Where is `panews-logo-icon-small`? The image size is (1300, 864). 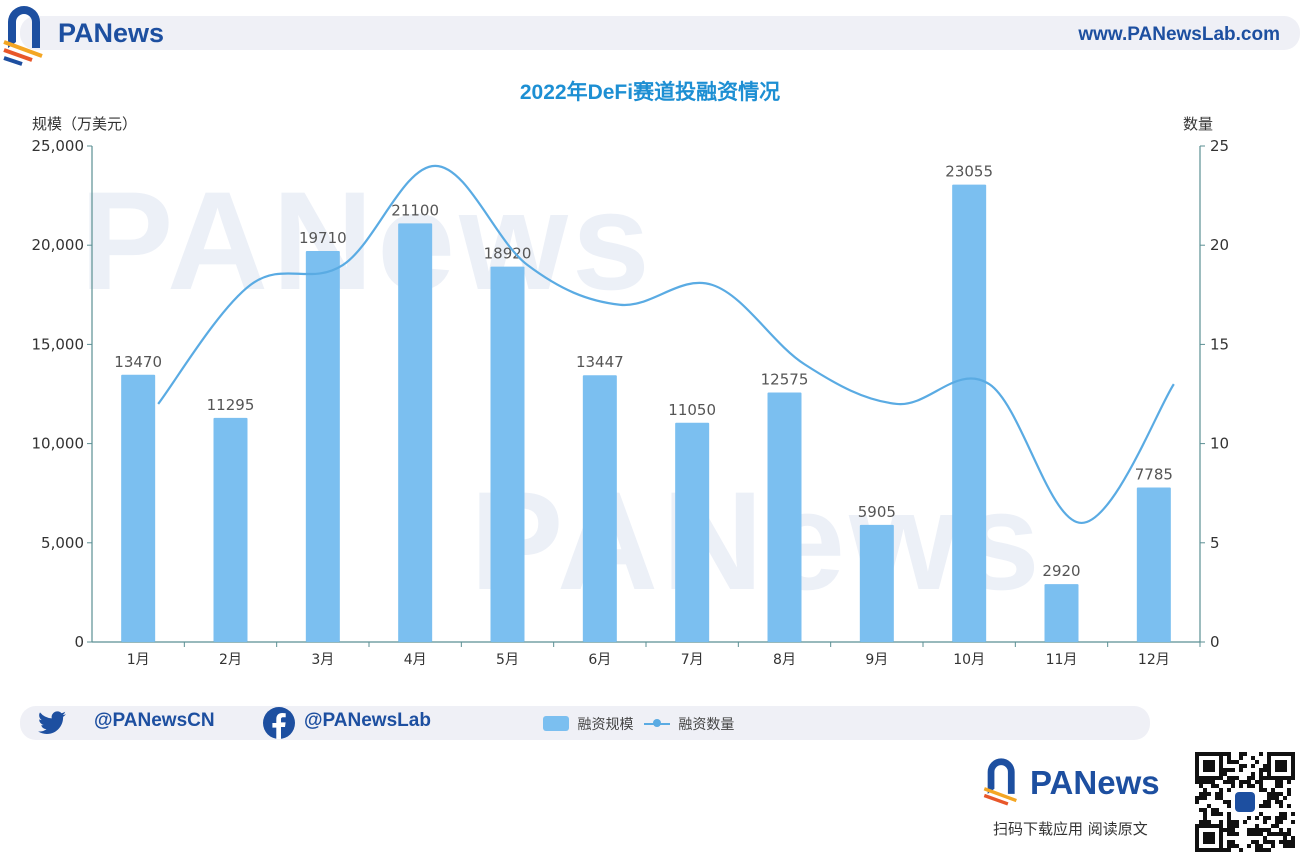
panews-logo-icon-small is located at coordinates (1000, 782).